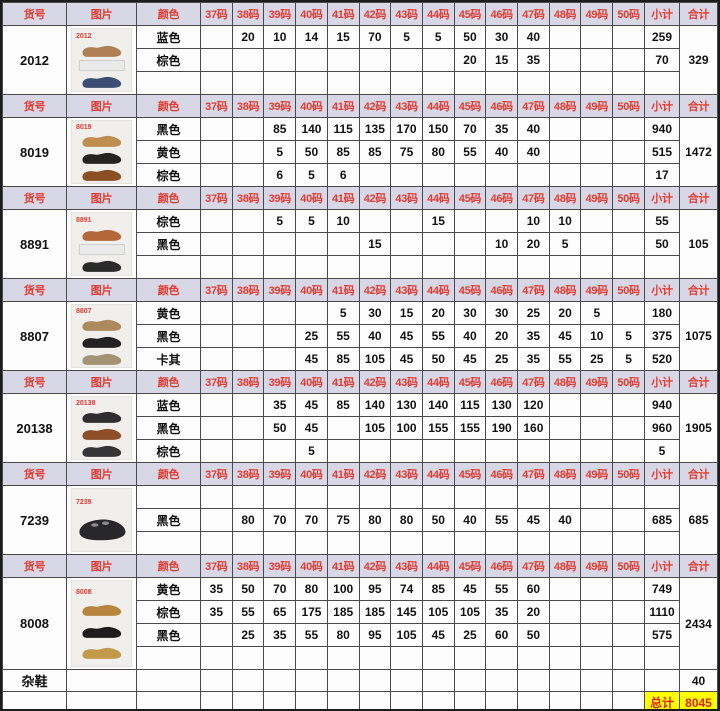 The image size is (720, 711). What do you see at coordinates (311, 129) in the screenshot?
I see `size-qty-cell: 140` at bounding box center [311, 129].